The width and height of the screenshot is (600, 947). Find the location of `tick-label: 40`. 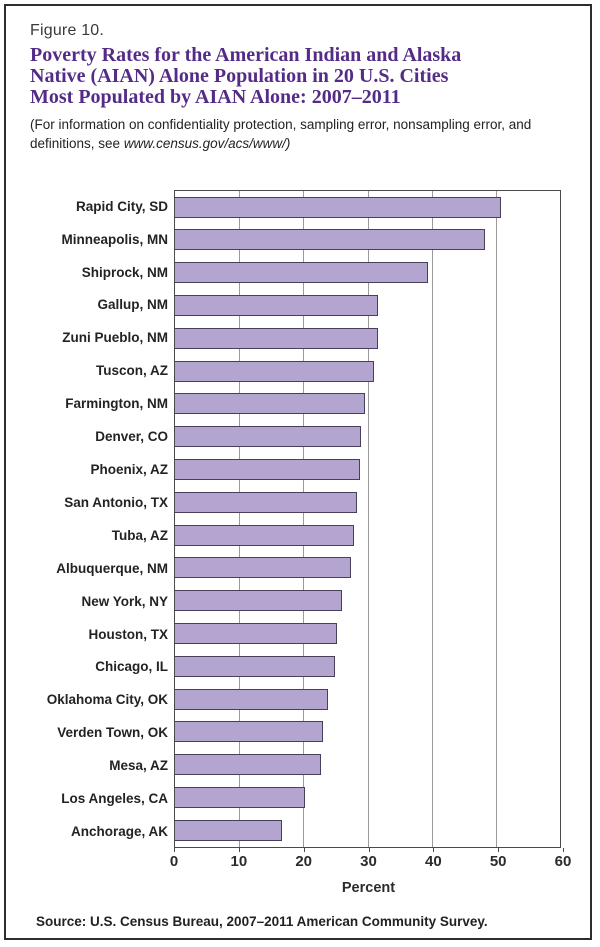

tick-label: 40 is located at coordinates (433, 861).